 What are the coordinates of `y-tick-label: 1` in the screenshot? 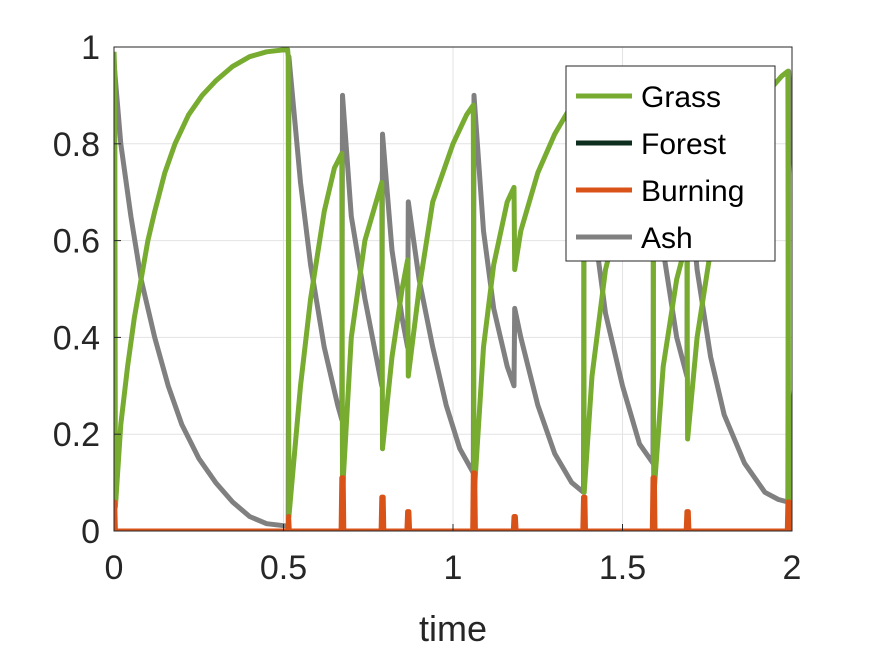 It's located at (90, 48).